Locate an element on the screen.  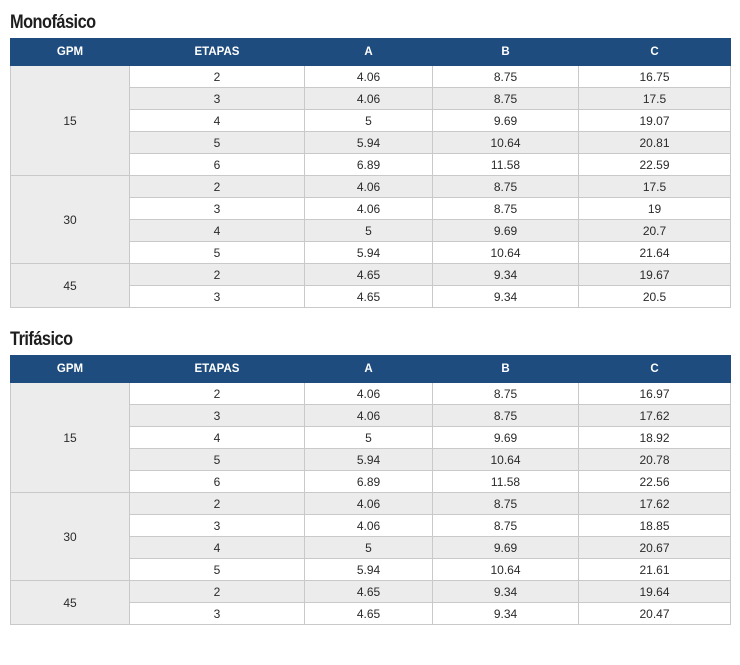
c-cell: 20.7 is located at coordinates (654, 230).